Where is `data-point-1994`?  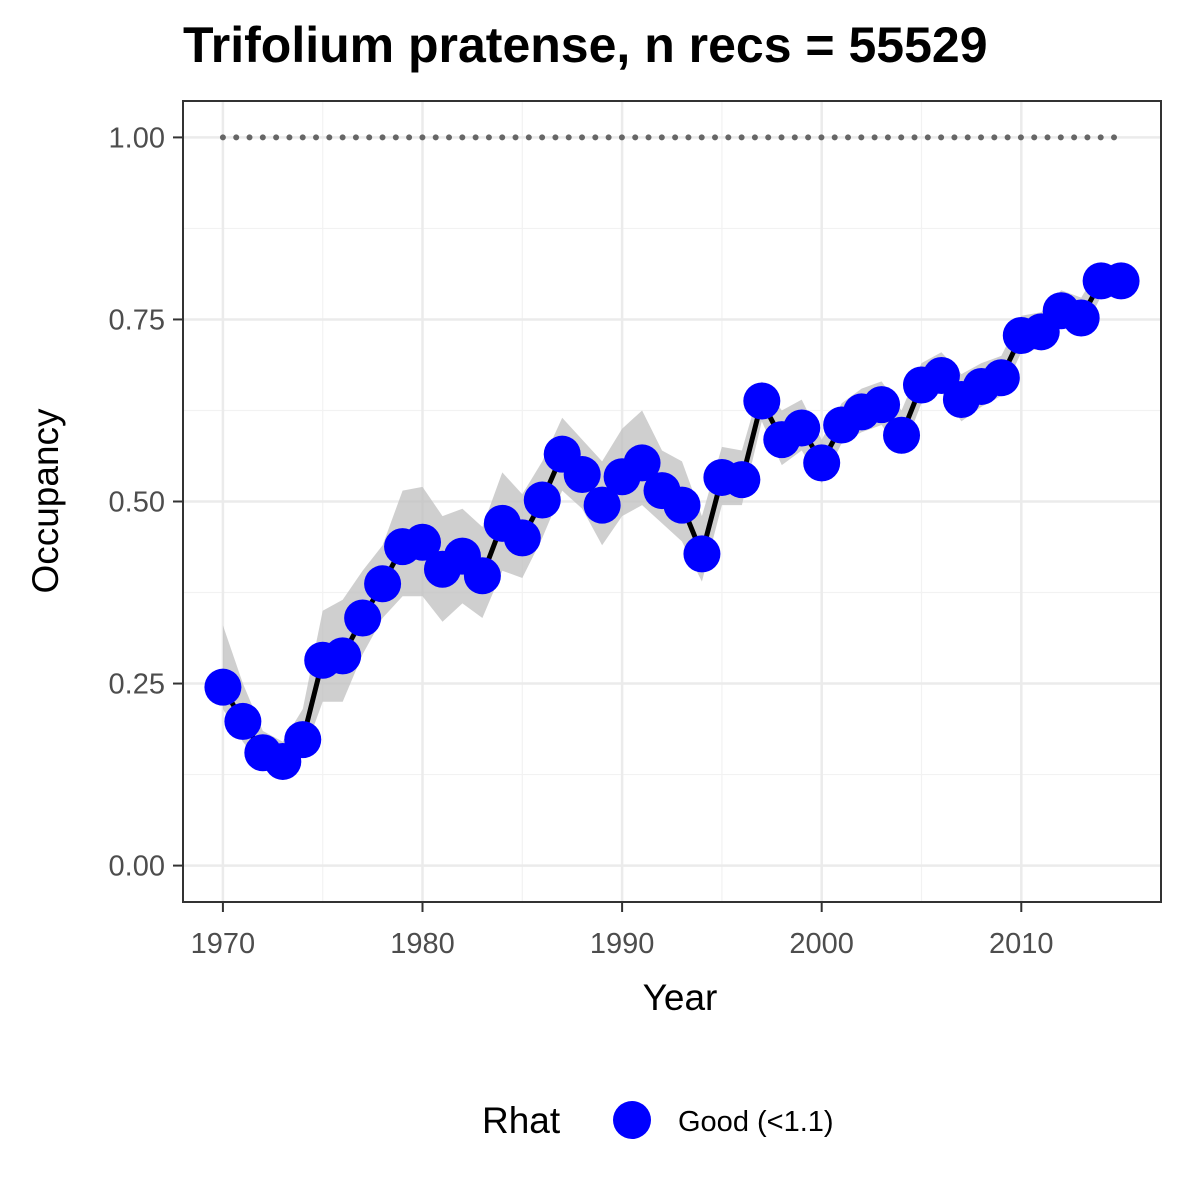 data-point-1994 is located at coordinates (702, 554).